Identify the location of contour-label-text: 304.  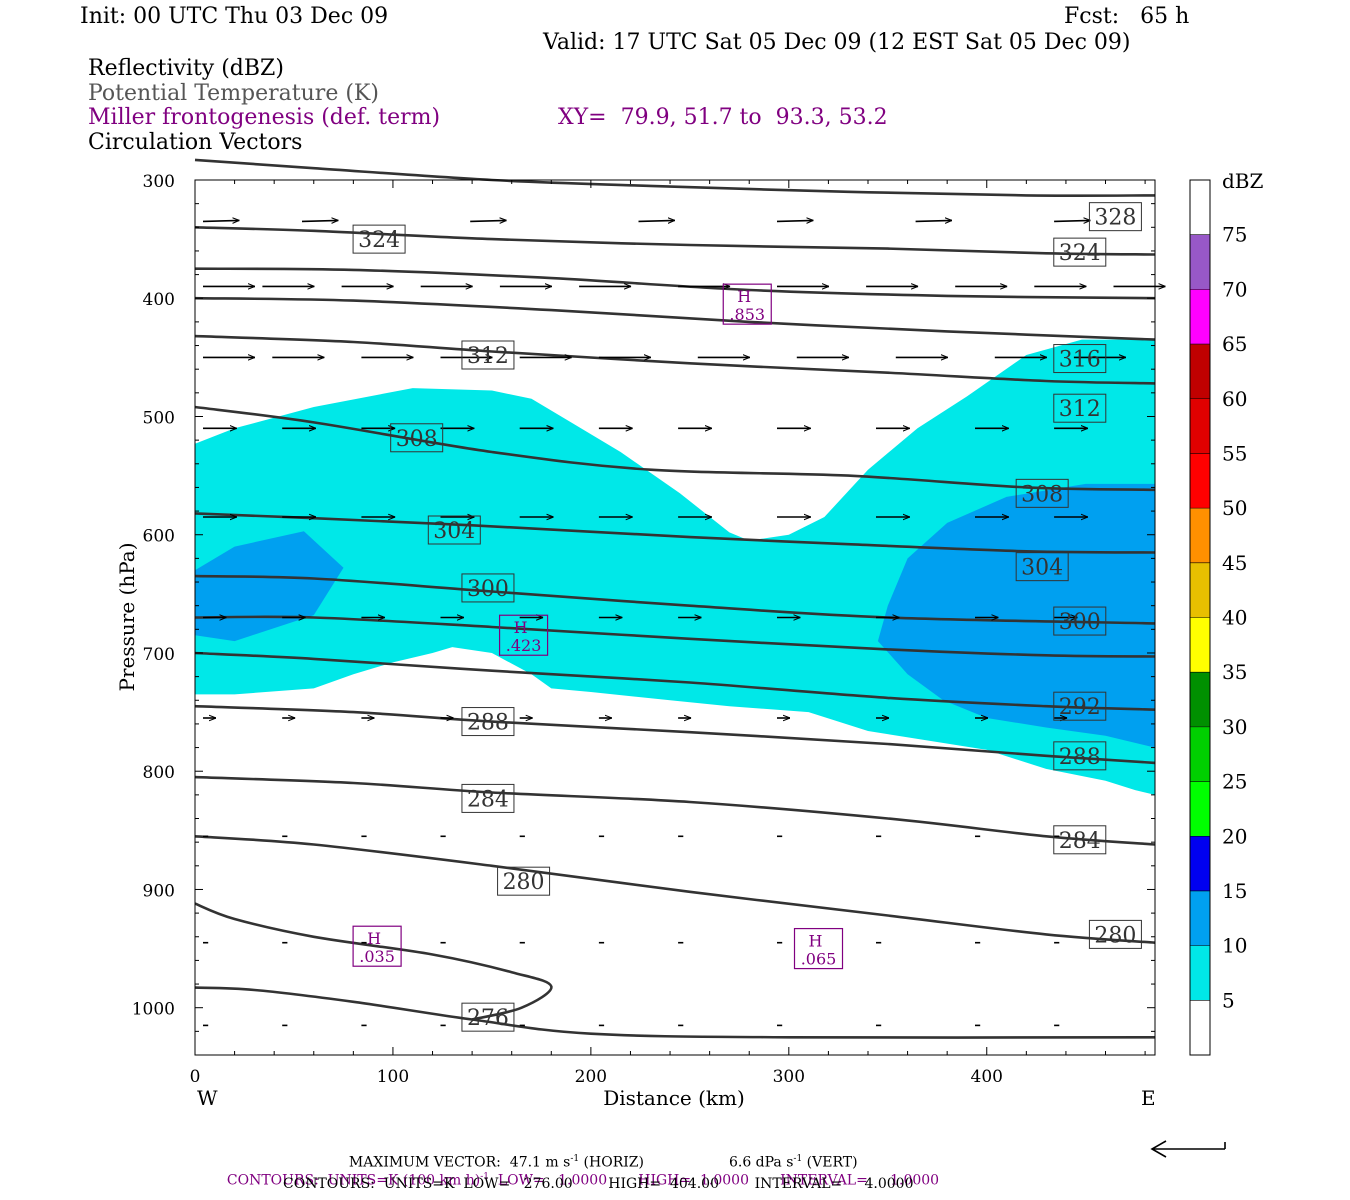
(454, 531).